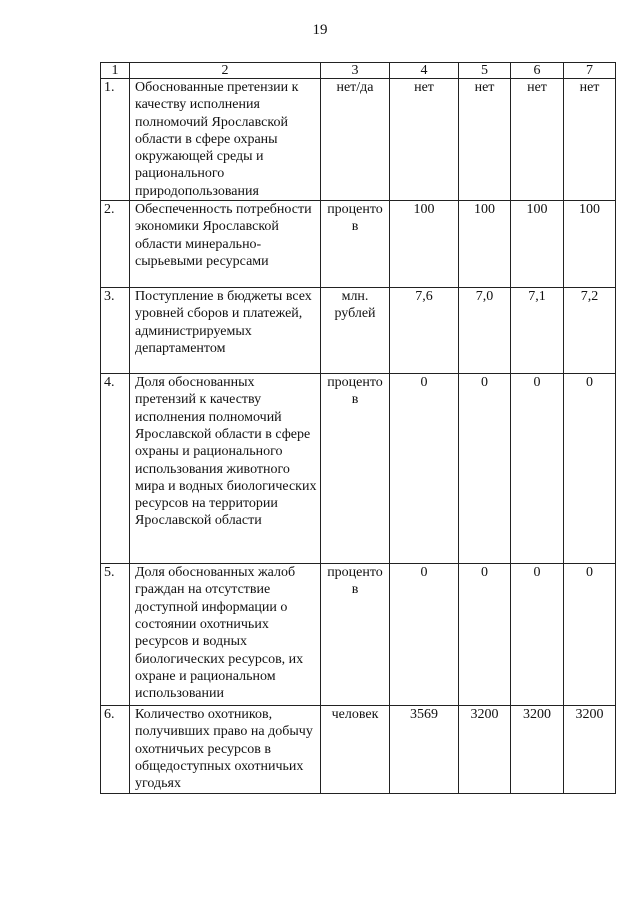 The width and height of the screenshot is (640, 905). I want to click on row-number: 4., so click(115, 469).